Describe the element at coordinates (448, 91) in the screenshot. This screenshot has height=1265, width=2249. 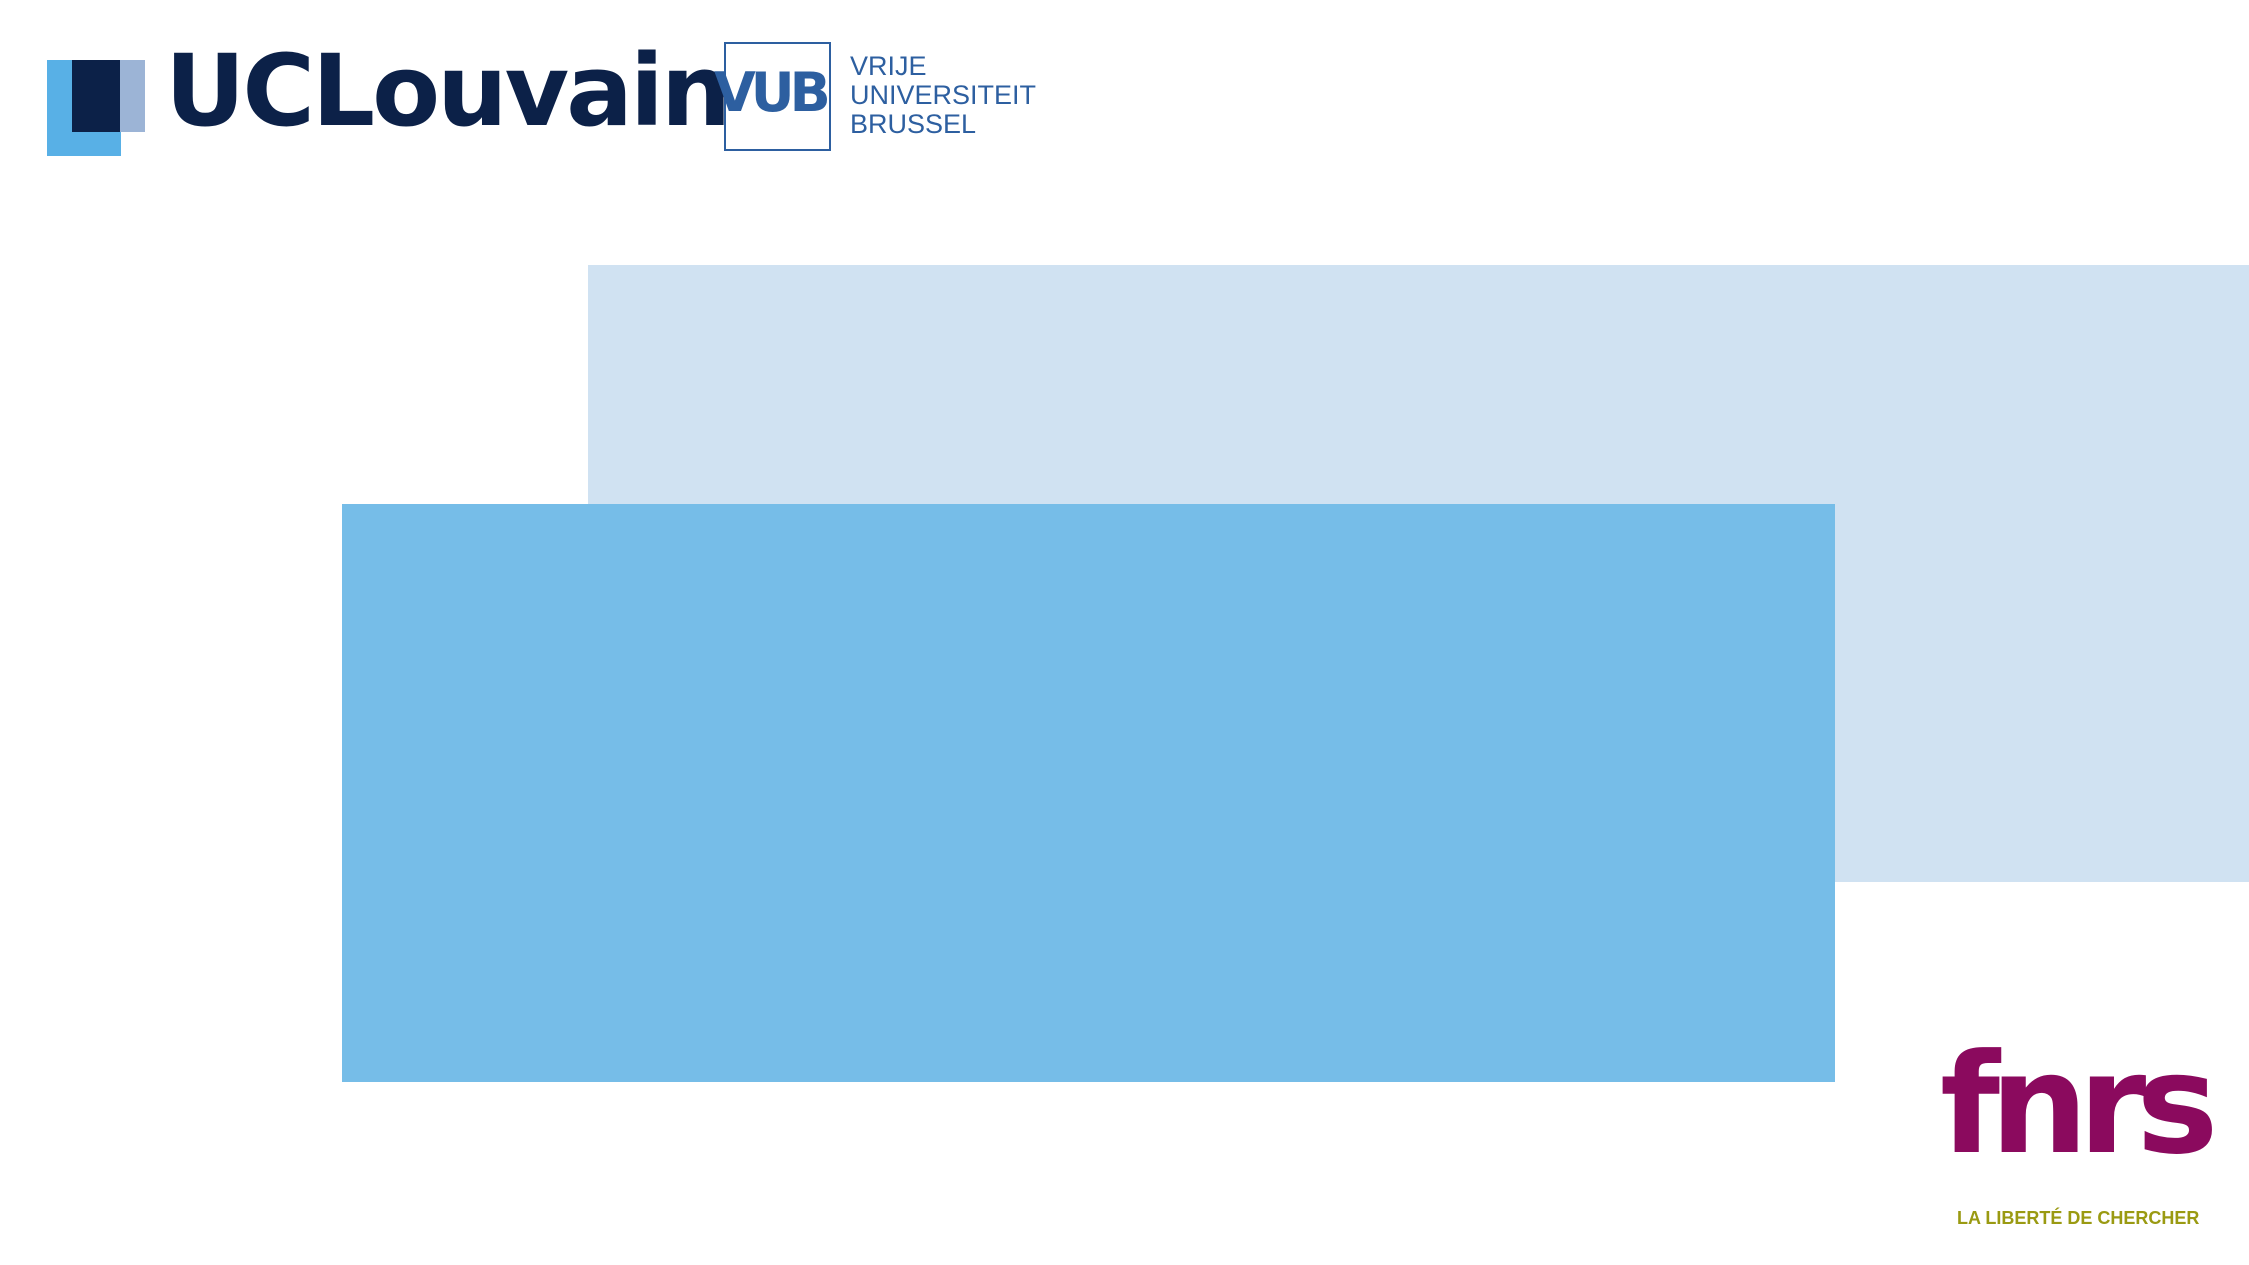
I see `uclouvain-wordmark: UCLouvain` at that location.